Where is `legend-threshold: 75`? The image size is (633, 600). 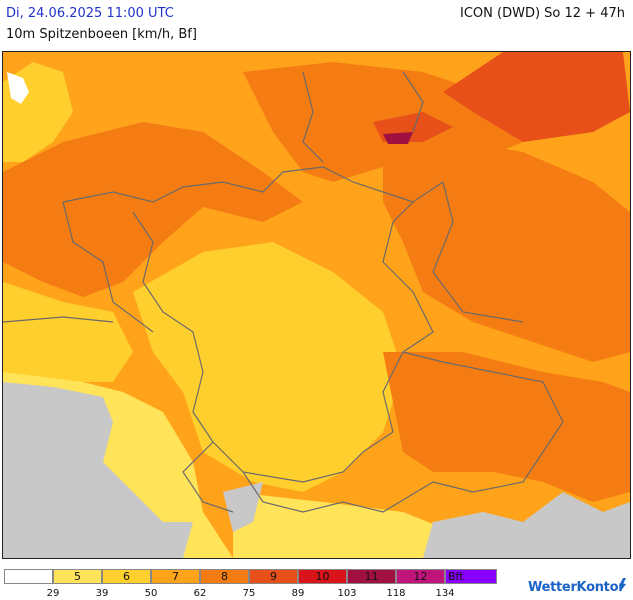
legend-threshold: 75 is located at coordinates (249, 593).